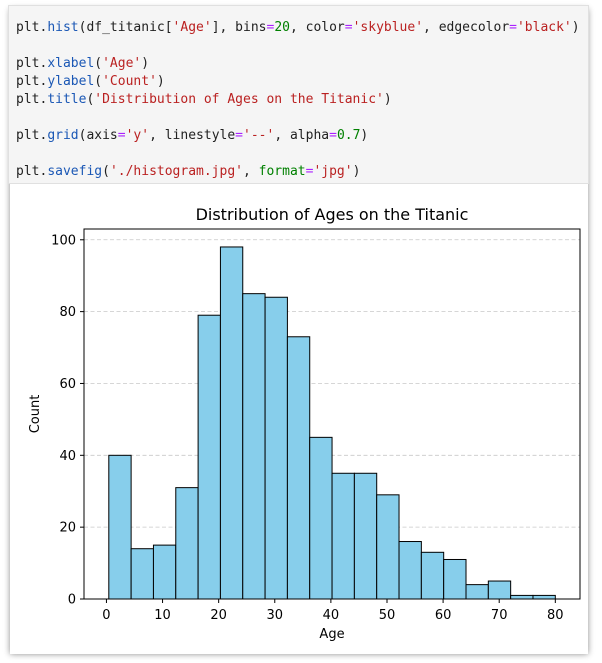 This screenshot has height=663, width=602. What do you see at coordinates (63, 135) in the screenshot?
I see `code-token: grid` at bounding box center [63, 135].